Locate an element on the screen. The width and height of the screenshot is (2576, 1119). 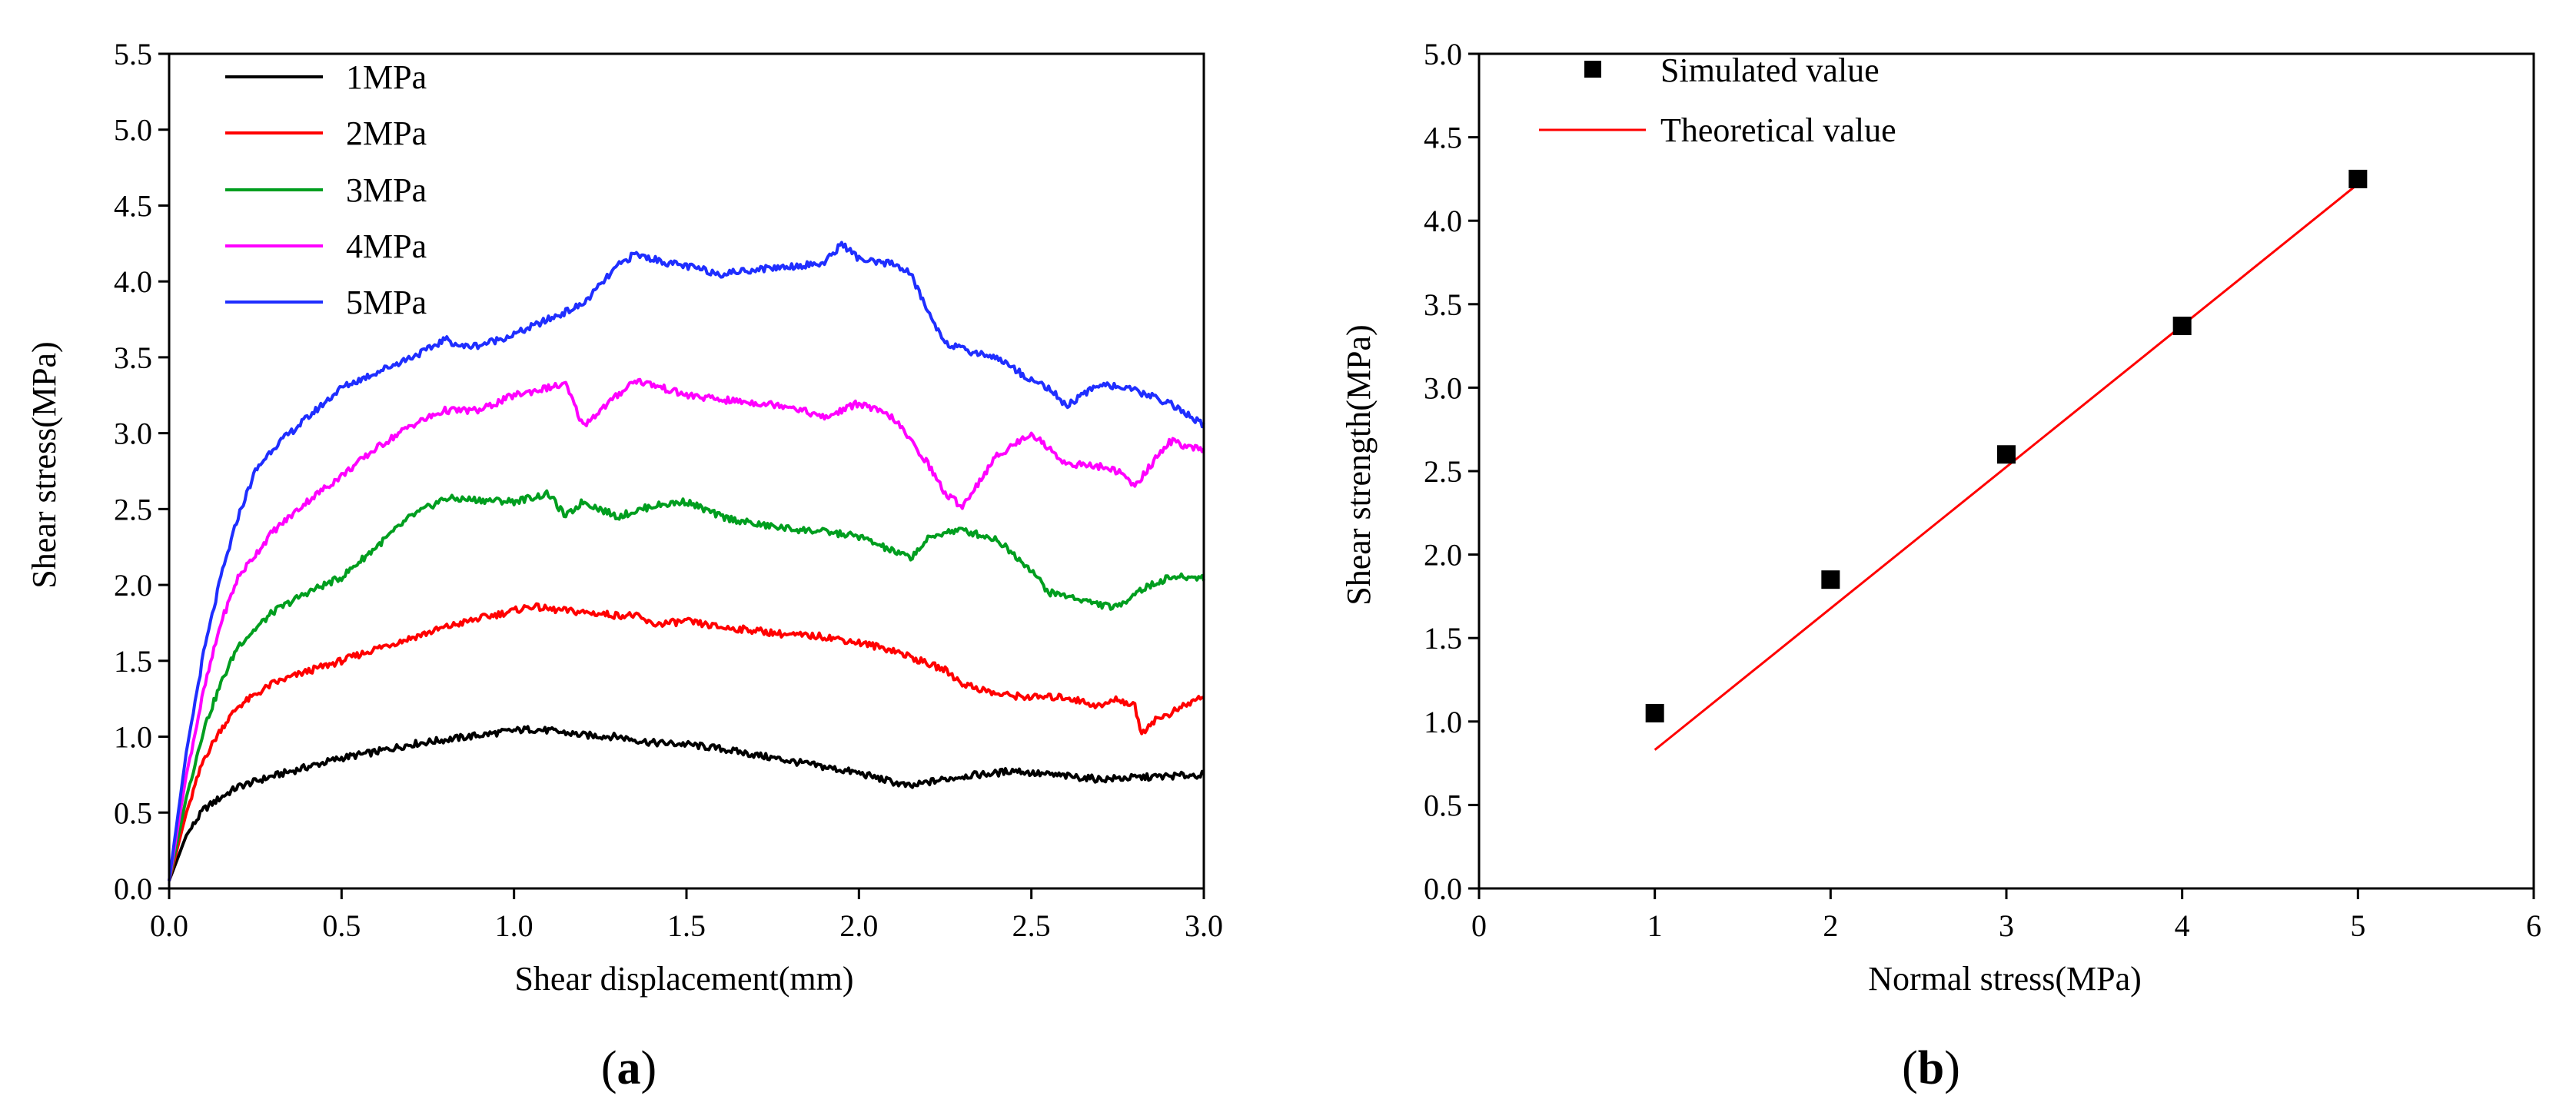
x-tick-label: 2.0 is located at coordinates (858, 925).